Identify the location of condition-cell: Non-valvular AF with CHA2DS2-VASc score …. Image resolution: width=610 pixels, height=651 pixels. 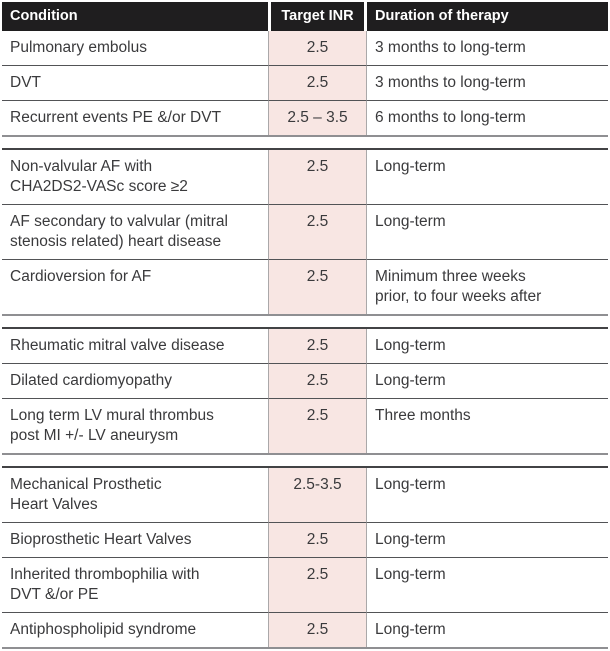
(135, 177).